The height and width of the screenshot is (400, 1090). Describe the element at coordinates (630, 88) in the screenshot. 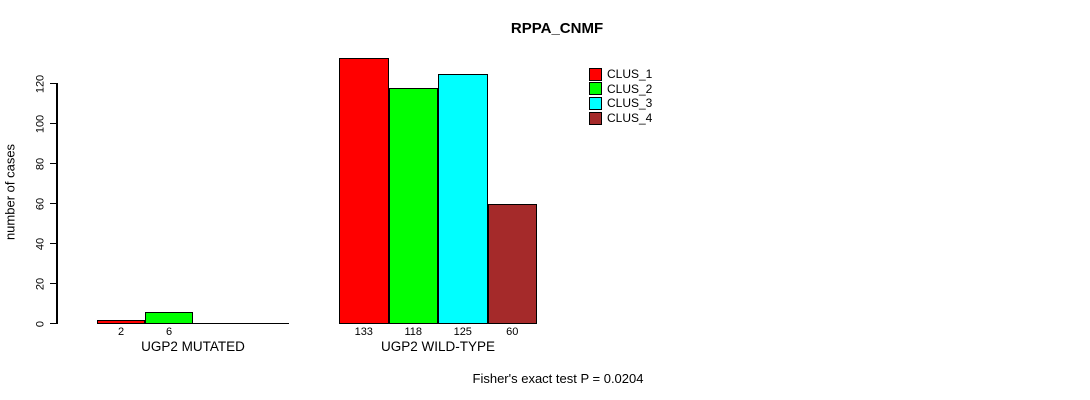

I see `legend-label: CLUS_2` at that location.